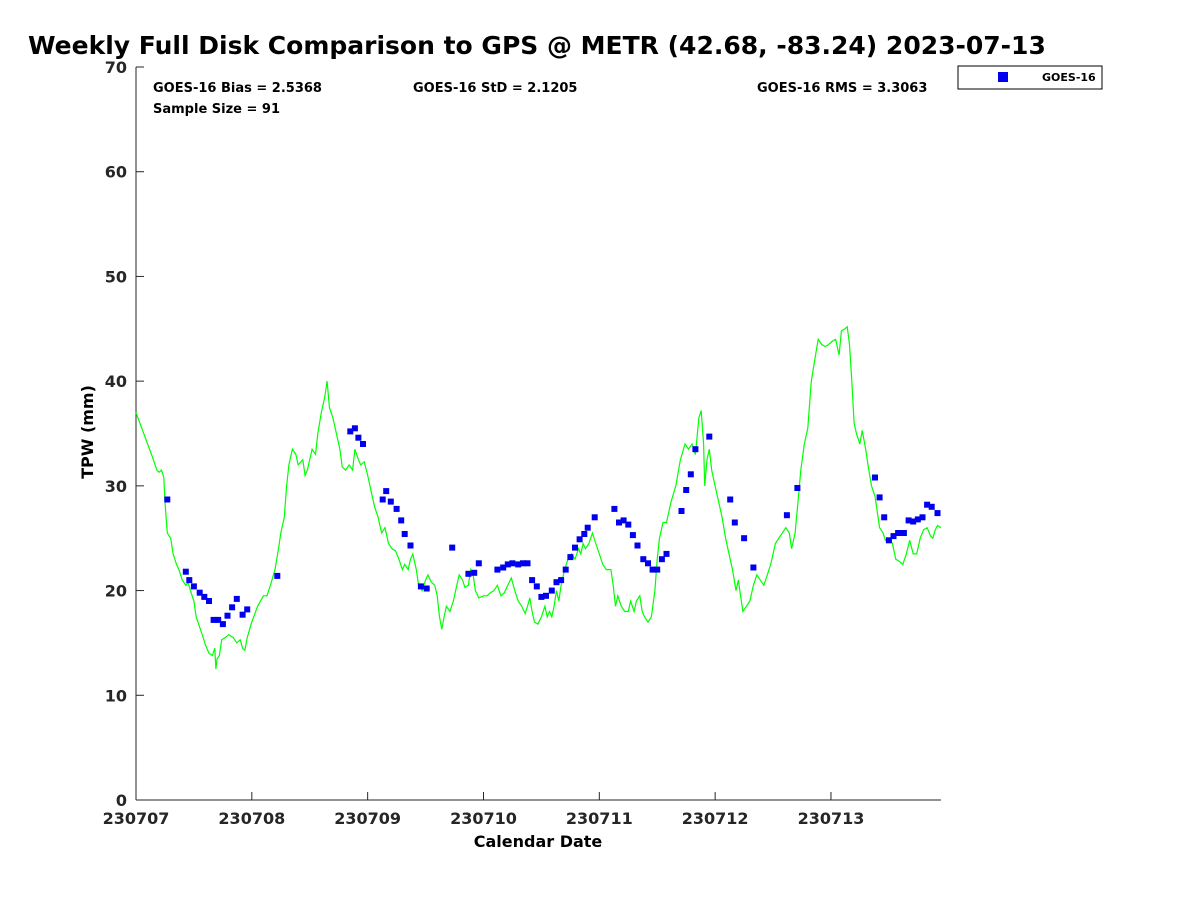 The image size is (1200, 900). I want to click on goes-16-series, so click(552, 526).